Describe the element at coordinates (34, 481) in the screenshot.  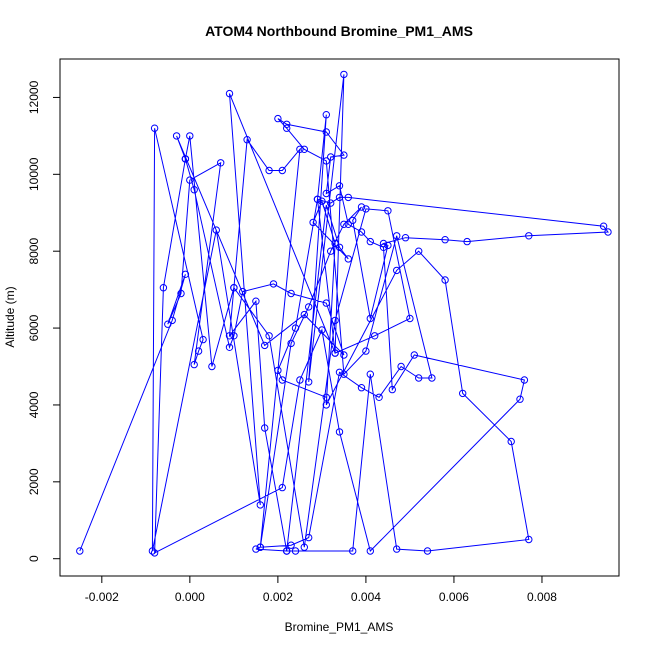
I see `y-tick-label: 2000` at that location.